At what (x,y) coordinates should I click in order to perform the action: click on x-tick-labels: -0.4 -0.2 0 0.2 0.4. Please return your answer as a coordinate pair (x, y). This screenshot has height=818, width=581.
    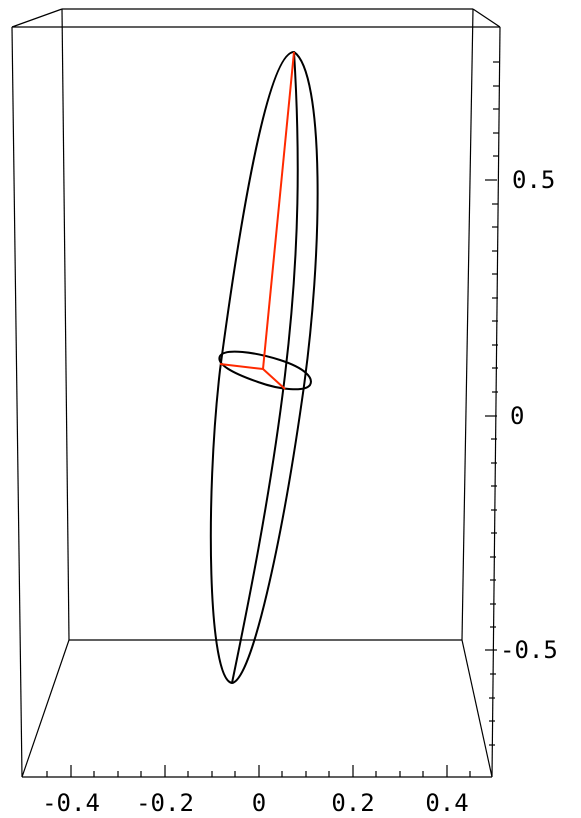
    Looking at the image, I should click on (255, 803).